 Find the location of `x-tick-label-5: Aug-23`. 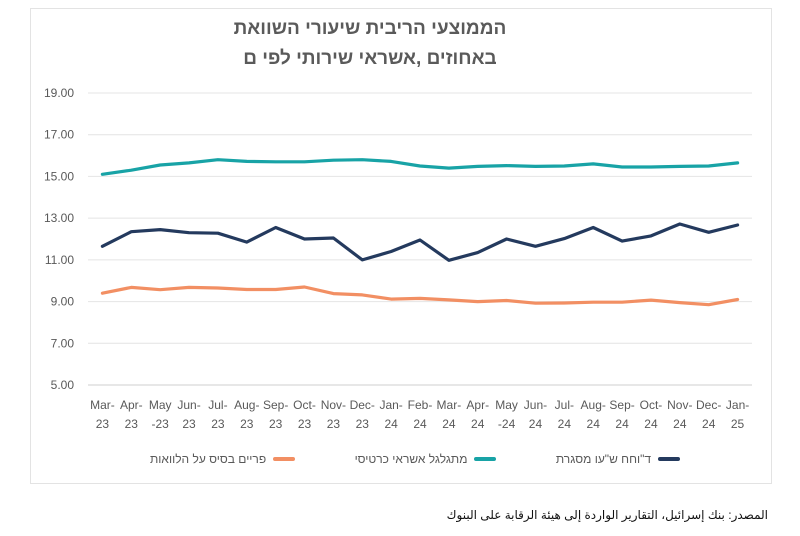

x-tick-label-5: Aug-23 is located at coordinates (246, 414).